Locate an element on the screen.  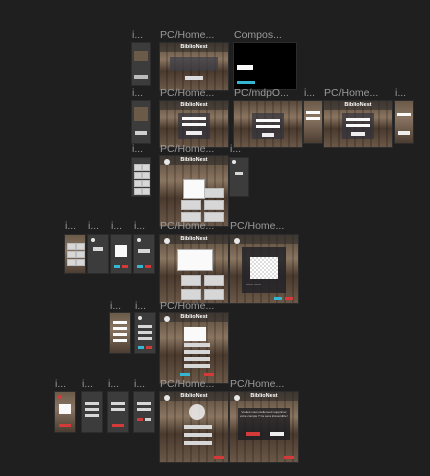
frame-pc-home-books: BiblioNest is located at coordinates (194, 191).